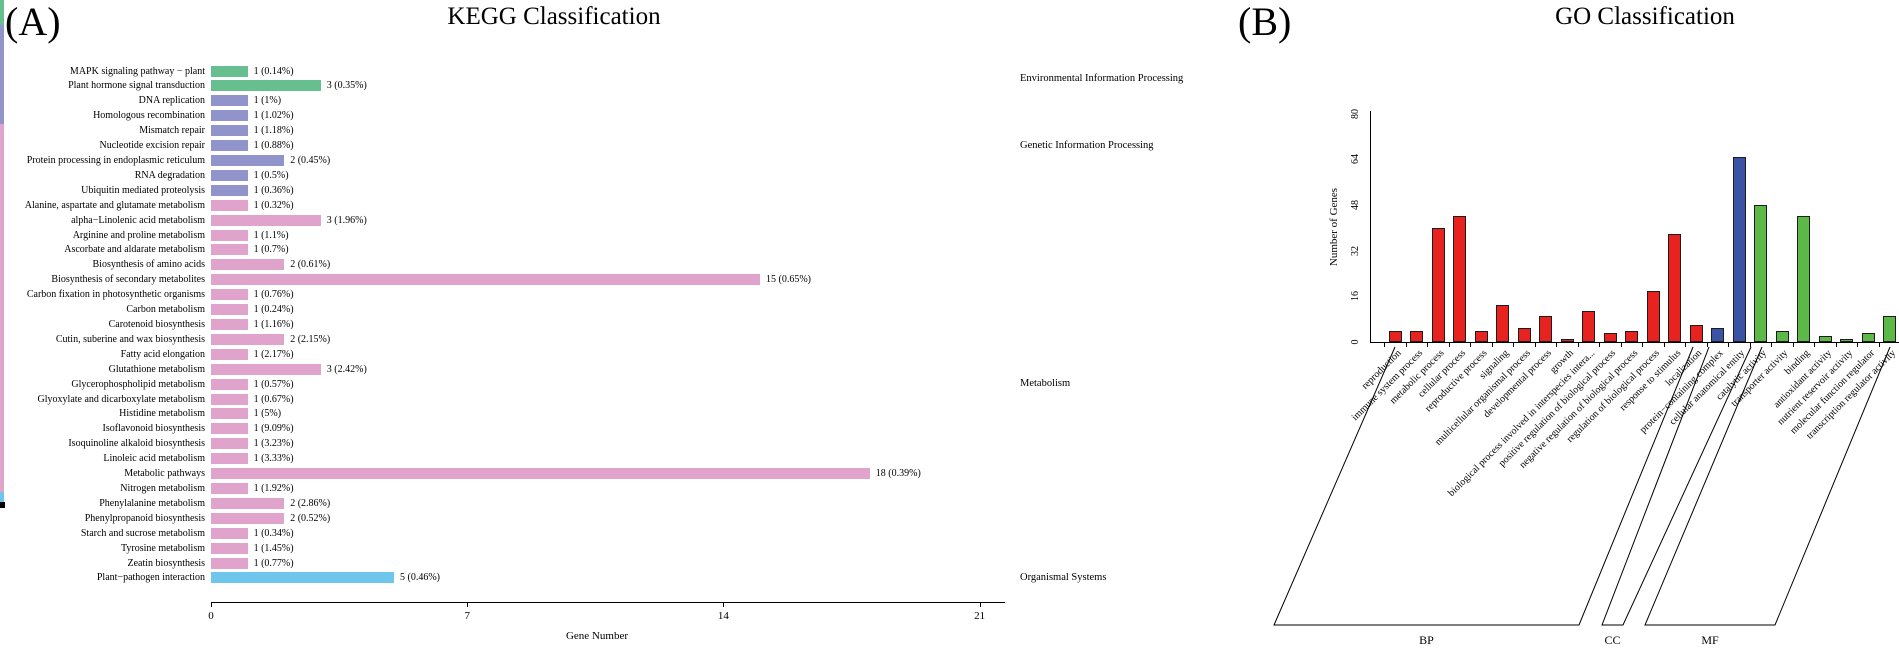  What do you see at coordinates (136, 86) in the screenshot?
I see `kegg-category-label: Plant hormone signal transduction` at bounding box center [136, 86].